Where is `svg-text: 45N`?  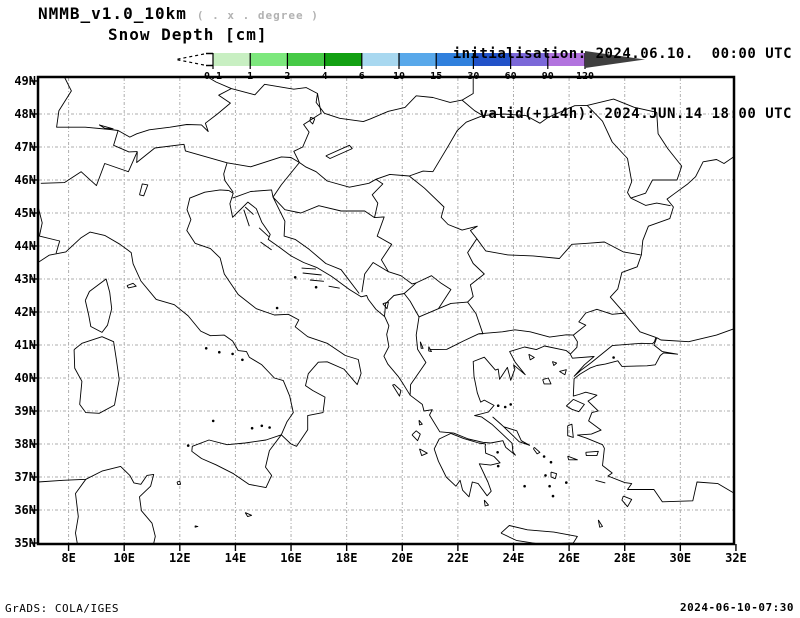
svg-text: 45N is located at coordinates (25, 213).